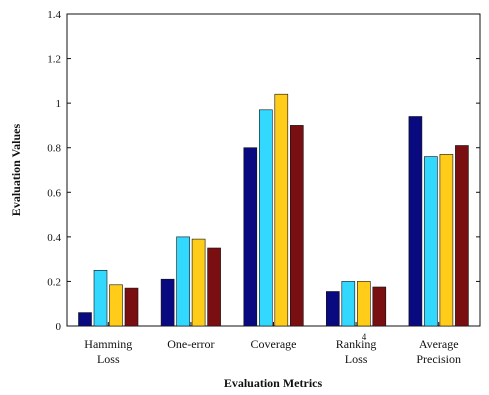 This screenshot has width=489, height=395. What do you see at coordinates (16, 169) in the screenshot?
I see `y-axis-title: Evaluation Values` at bounding box center [16, 169].